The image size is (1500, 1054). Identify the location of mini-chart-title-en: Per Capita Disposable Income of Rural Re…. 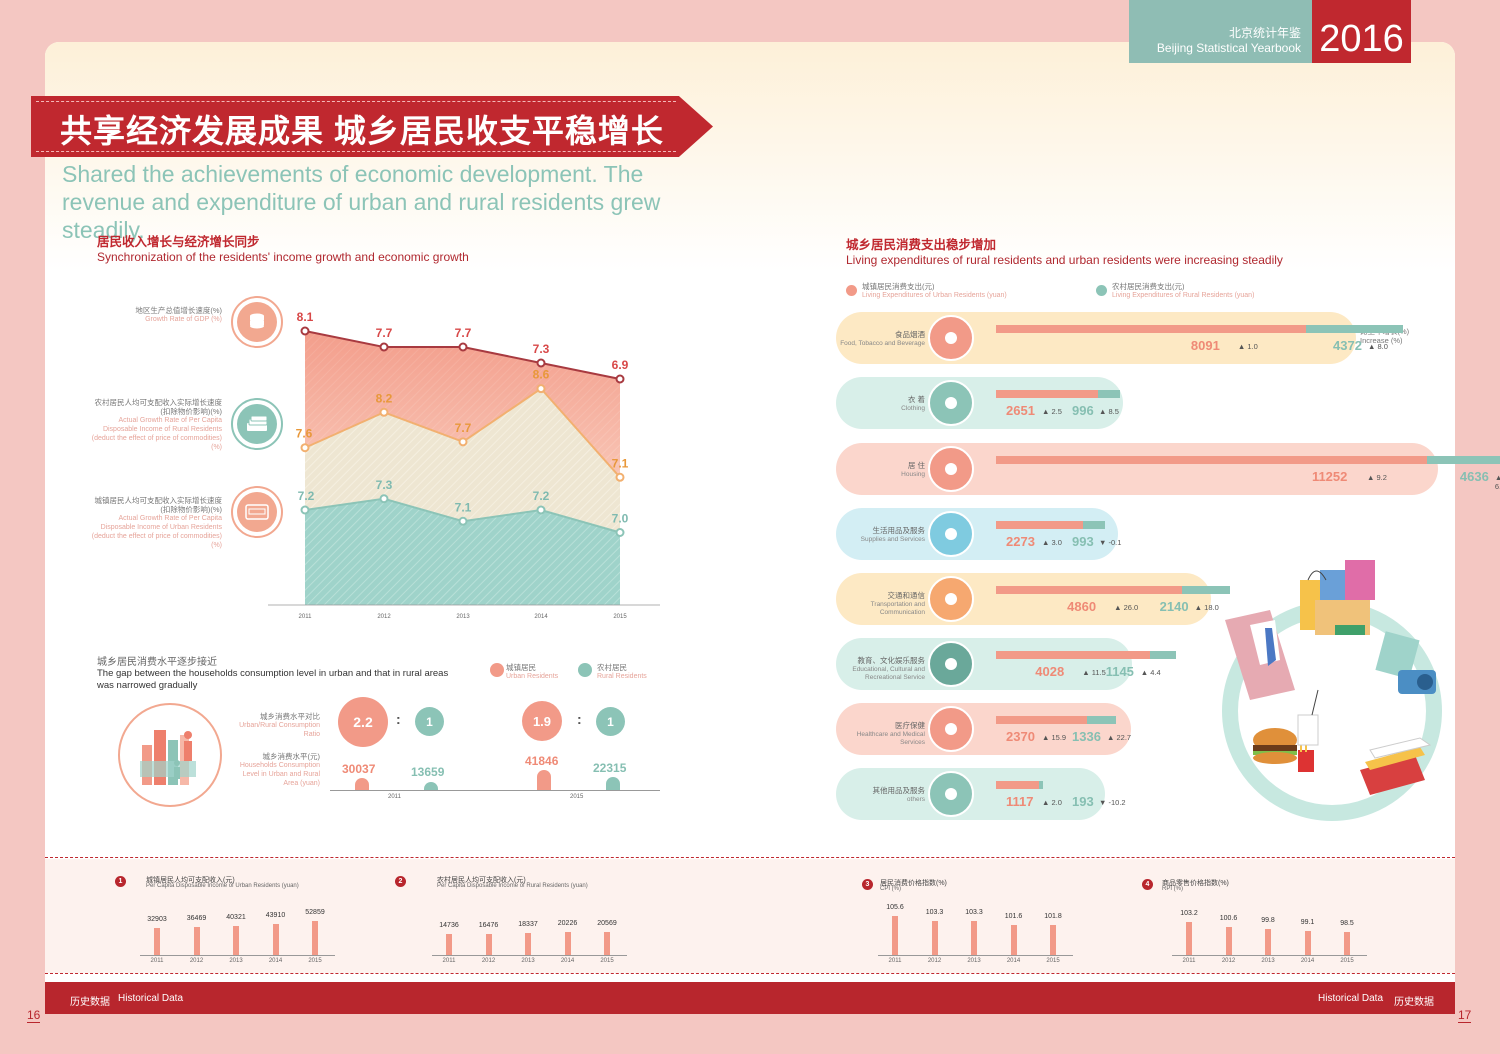
(512, 886).